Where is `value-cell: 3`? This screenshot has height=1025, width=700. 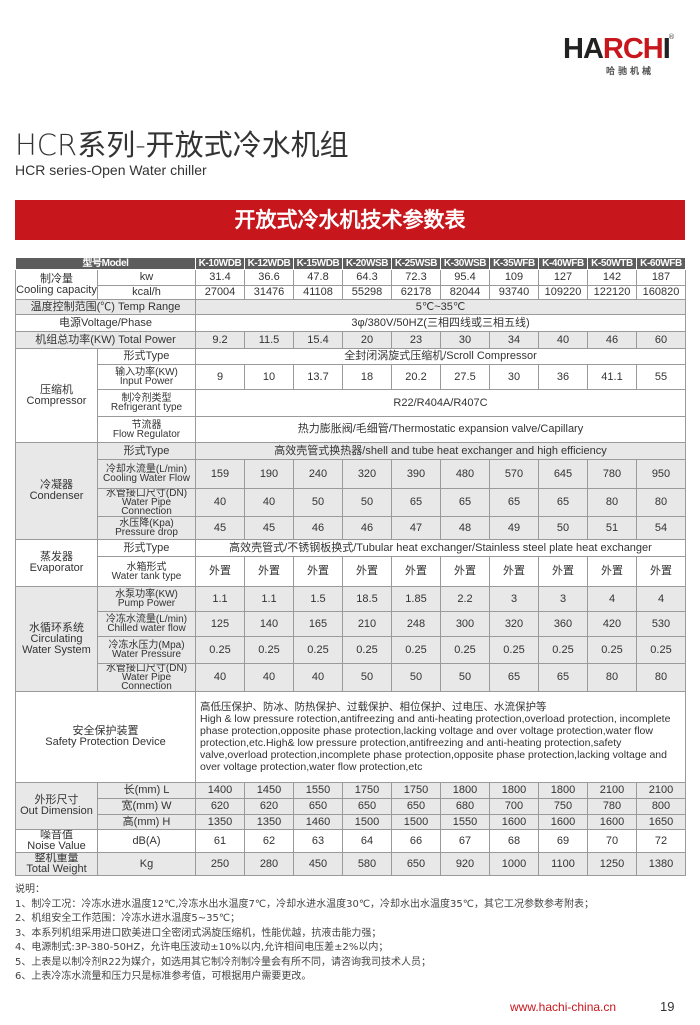
value-cell: 3 is located at coordinates (563, 599).